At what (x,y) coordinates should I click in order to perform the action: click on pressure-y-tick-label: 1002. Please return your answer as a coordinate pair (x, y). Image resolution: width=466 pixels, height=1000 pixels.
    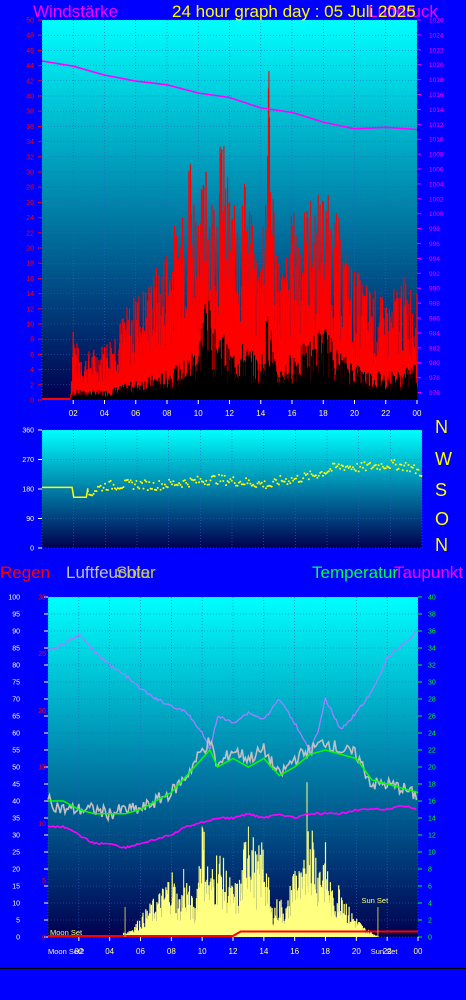
    Looking at the image, I should click on (436, 199).